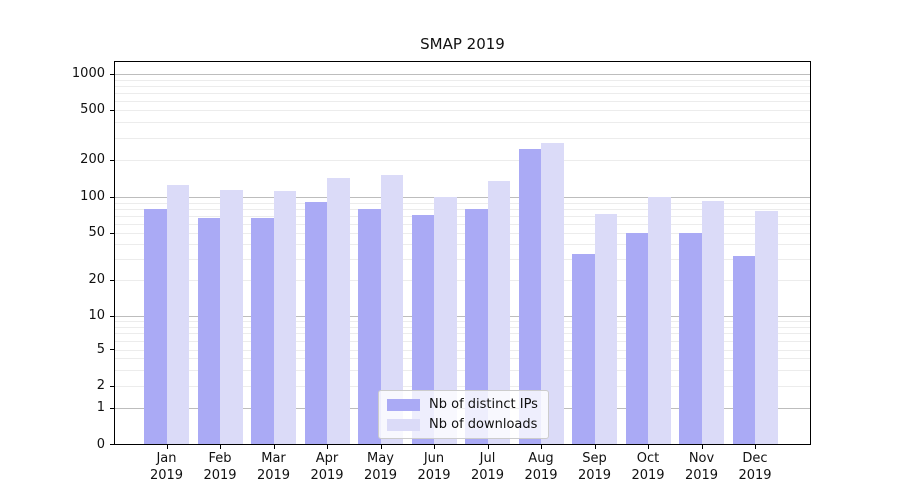 This screenshot has height=500, width=900. What do you see at coordinates (100, 385) in the screenshot?
I see `y-tick-label-2: 2` at bounding box center [100, 385].